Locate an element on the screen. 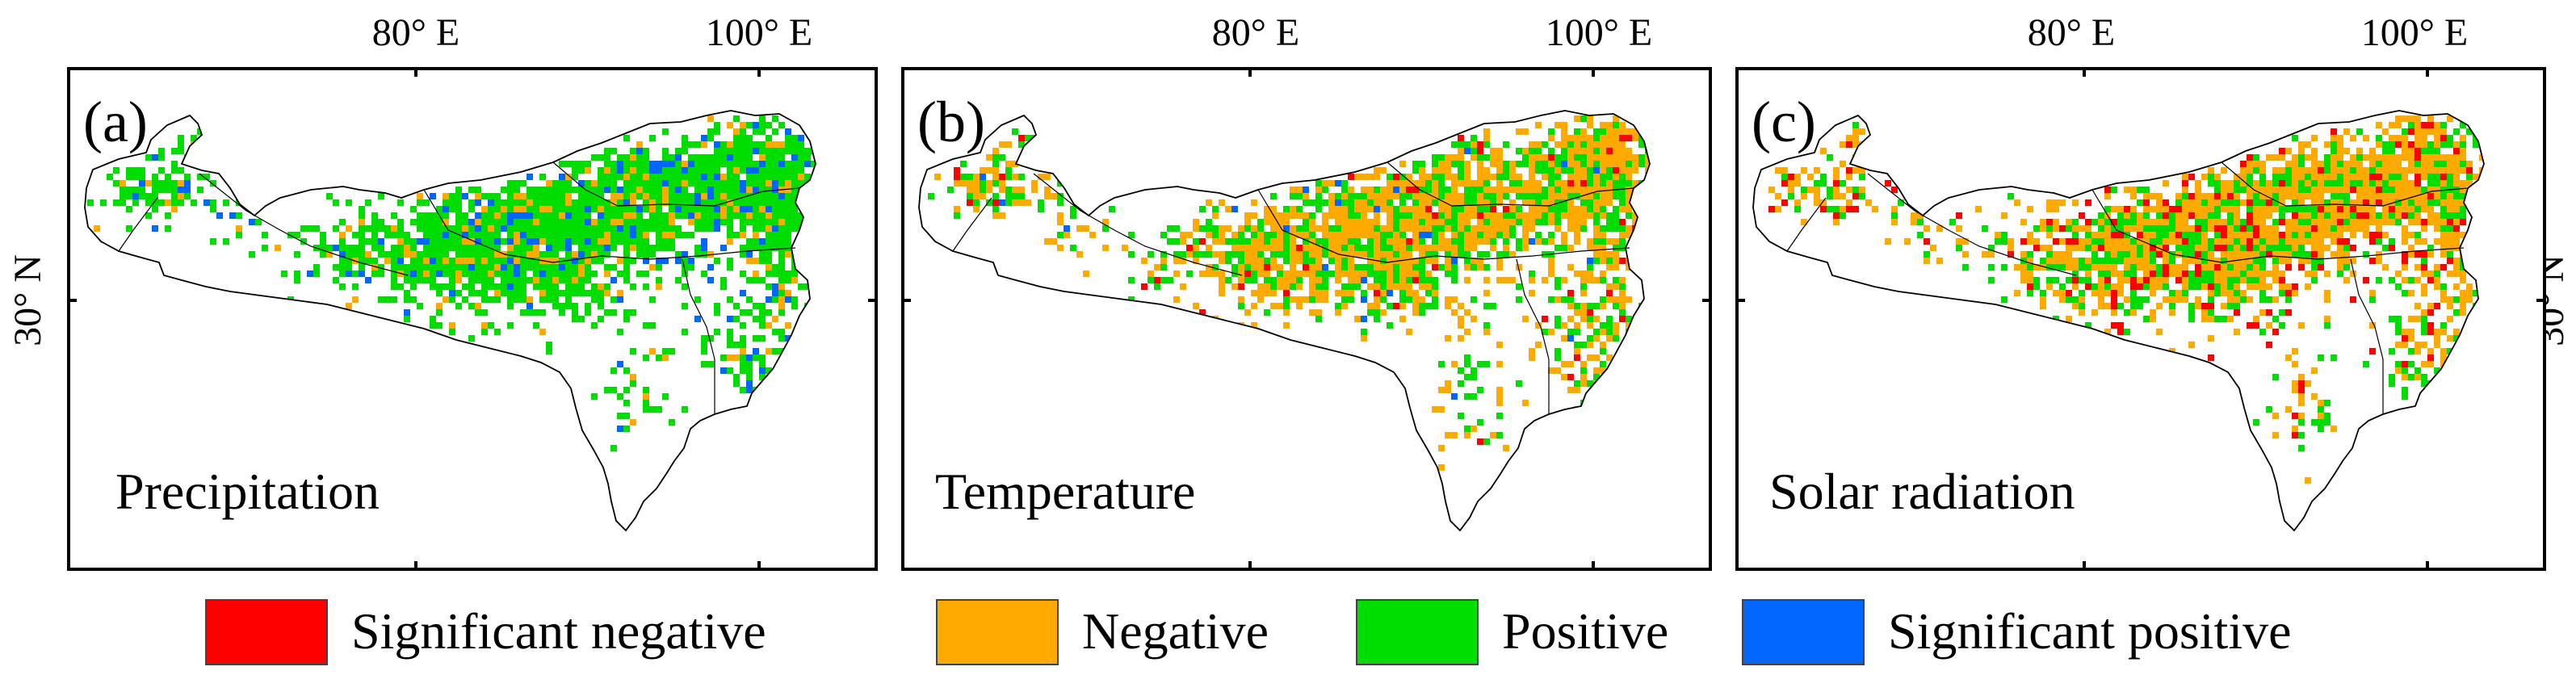 This screenshot has width=2576, height=696. internal-boundary is located at coordinates (1533, 336).